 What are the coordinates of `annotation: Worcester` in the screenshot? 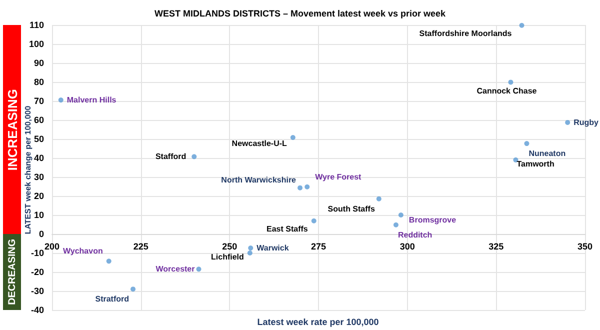 It's located at (175, 269).